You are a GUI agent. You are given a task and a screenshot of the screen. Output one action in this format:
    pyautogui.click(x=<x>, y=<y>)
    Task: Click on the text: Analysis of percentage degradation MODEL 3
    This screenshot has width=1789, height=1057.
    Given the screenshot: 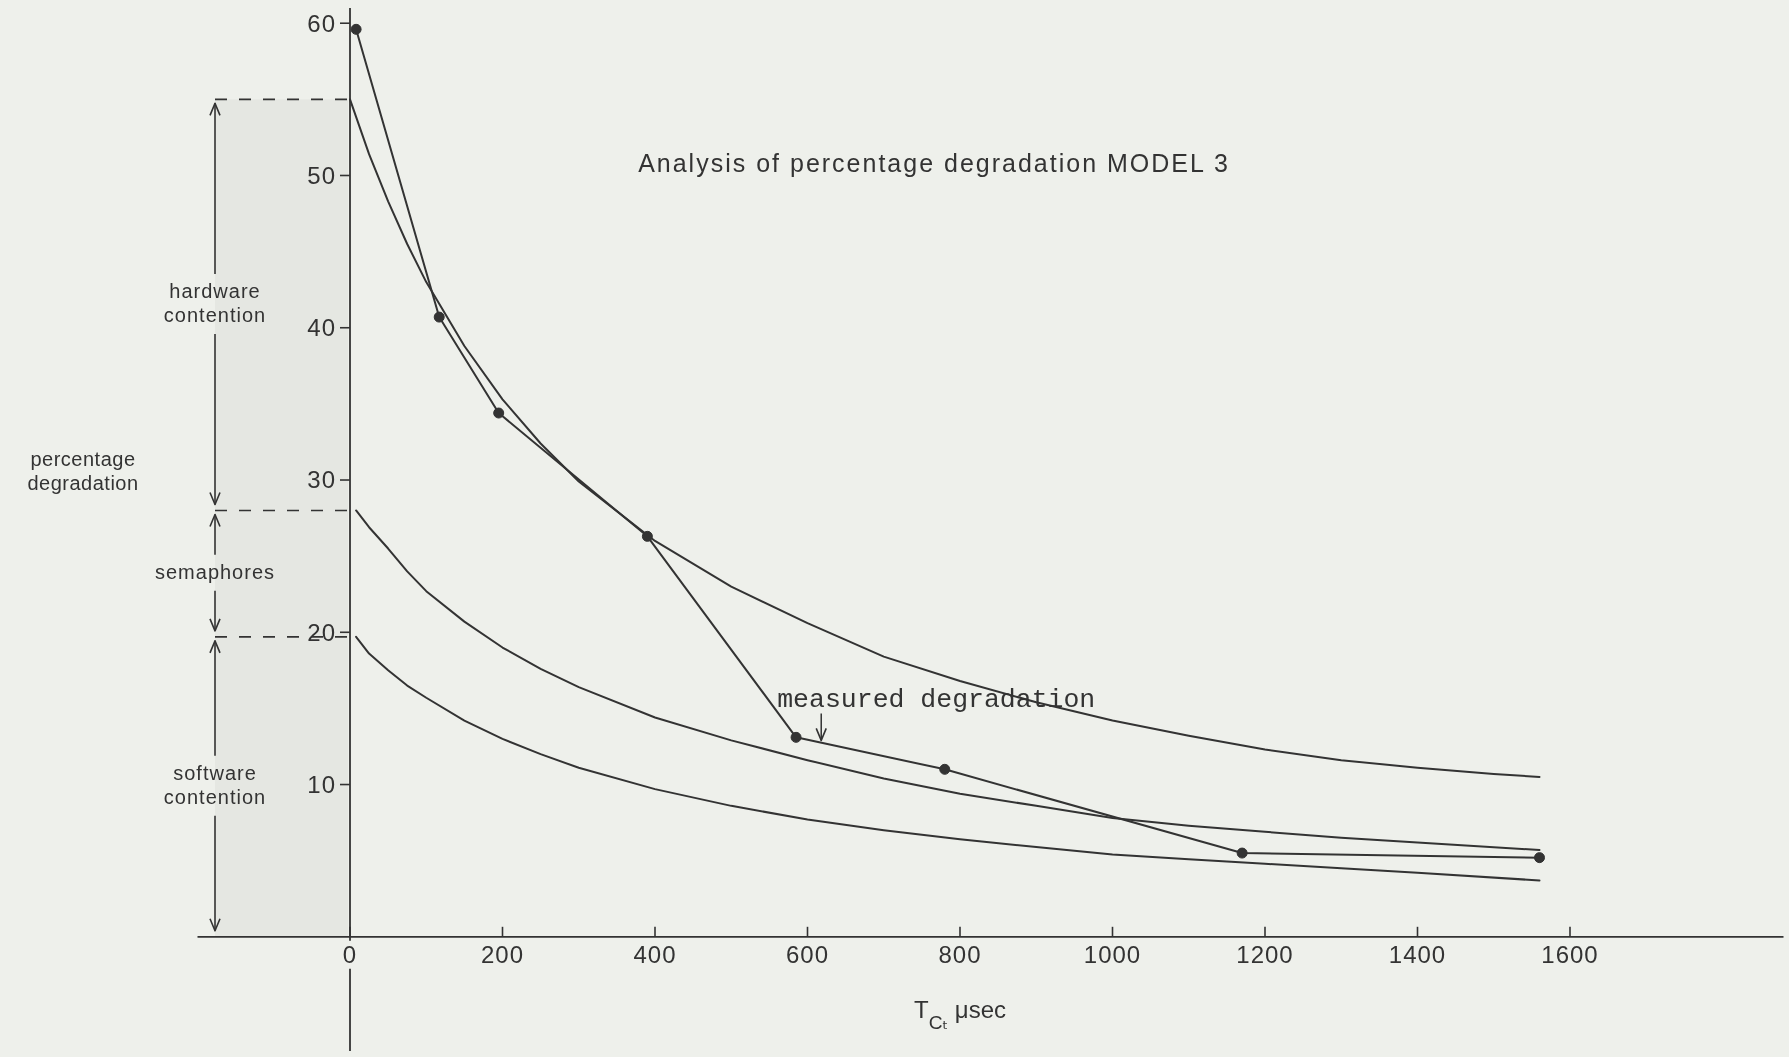 What is the action you would take?
    pyautogui.click(x=934, y=163)
    